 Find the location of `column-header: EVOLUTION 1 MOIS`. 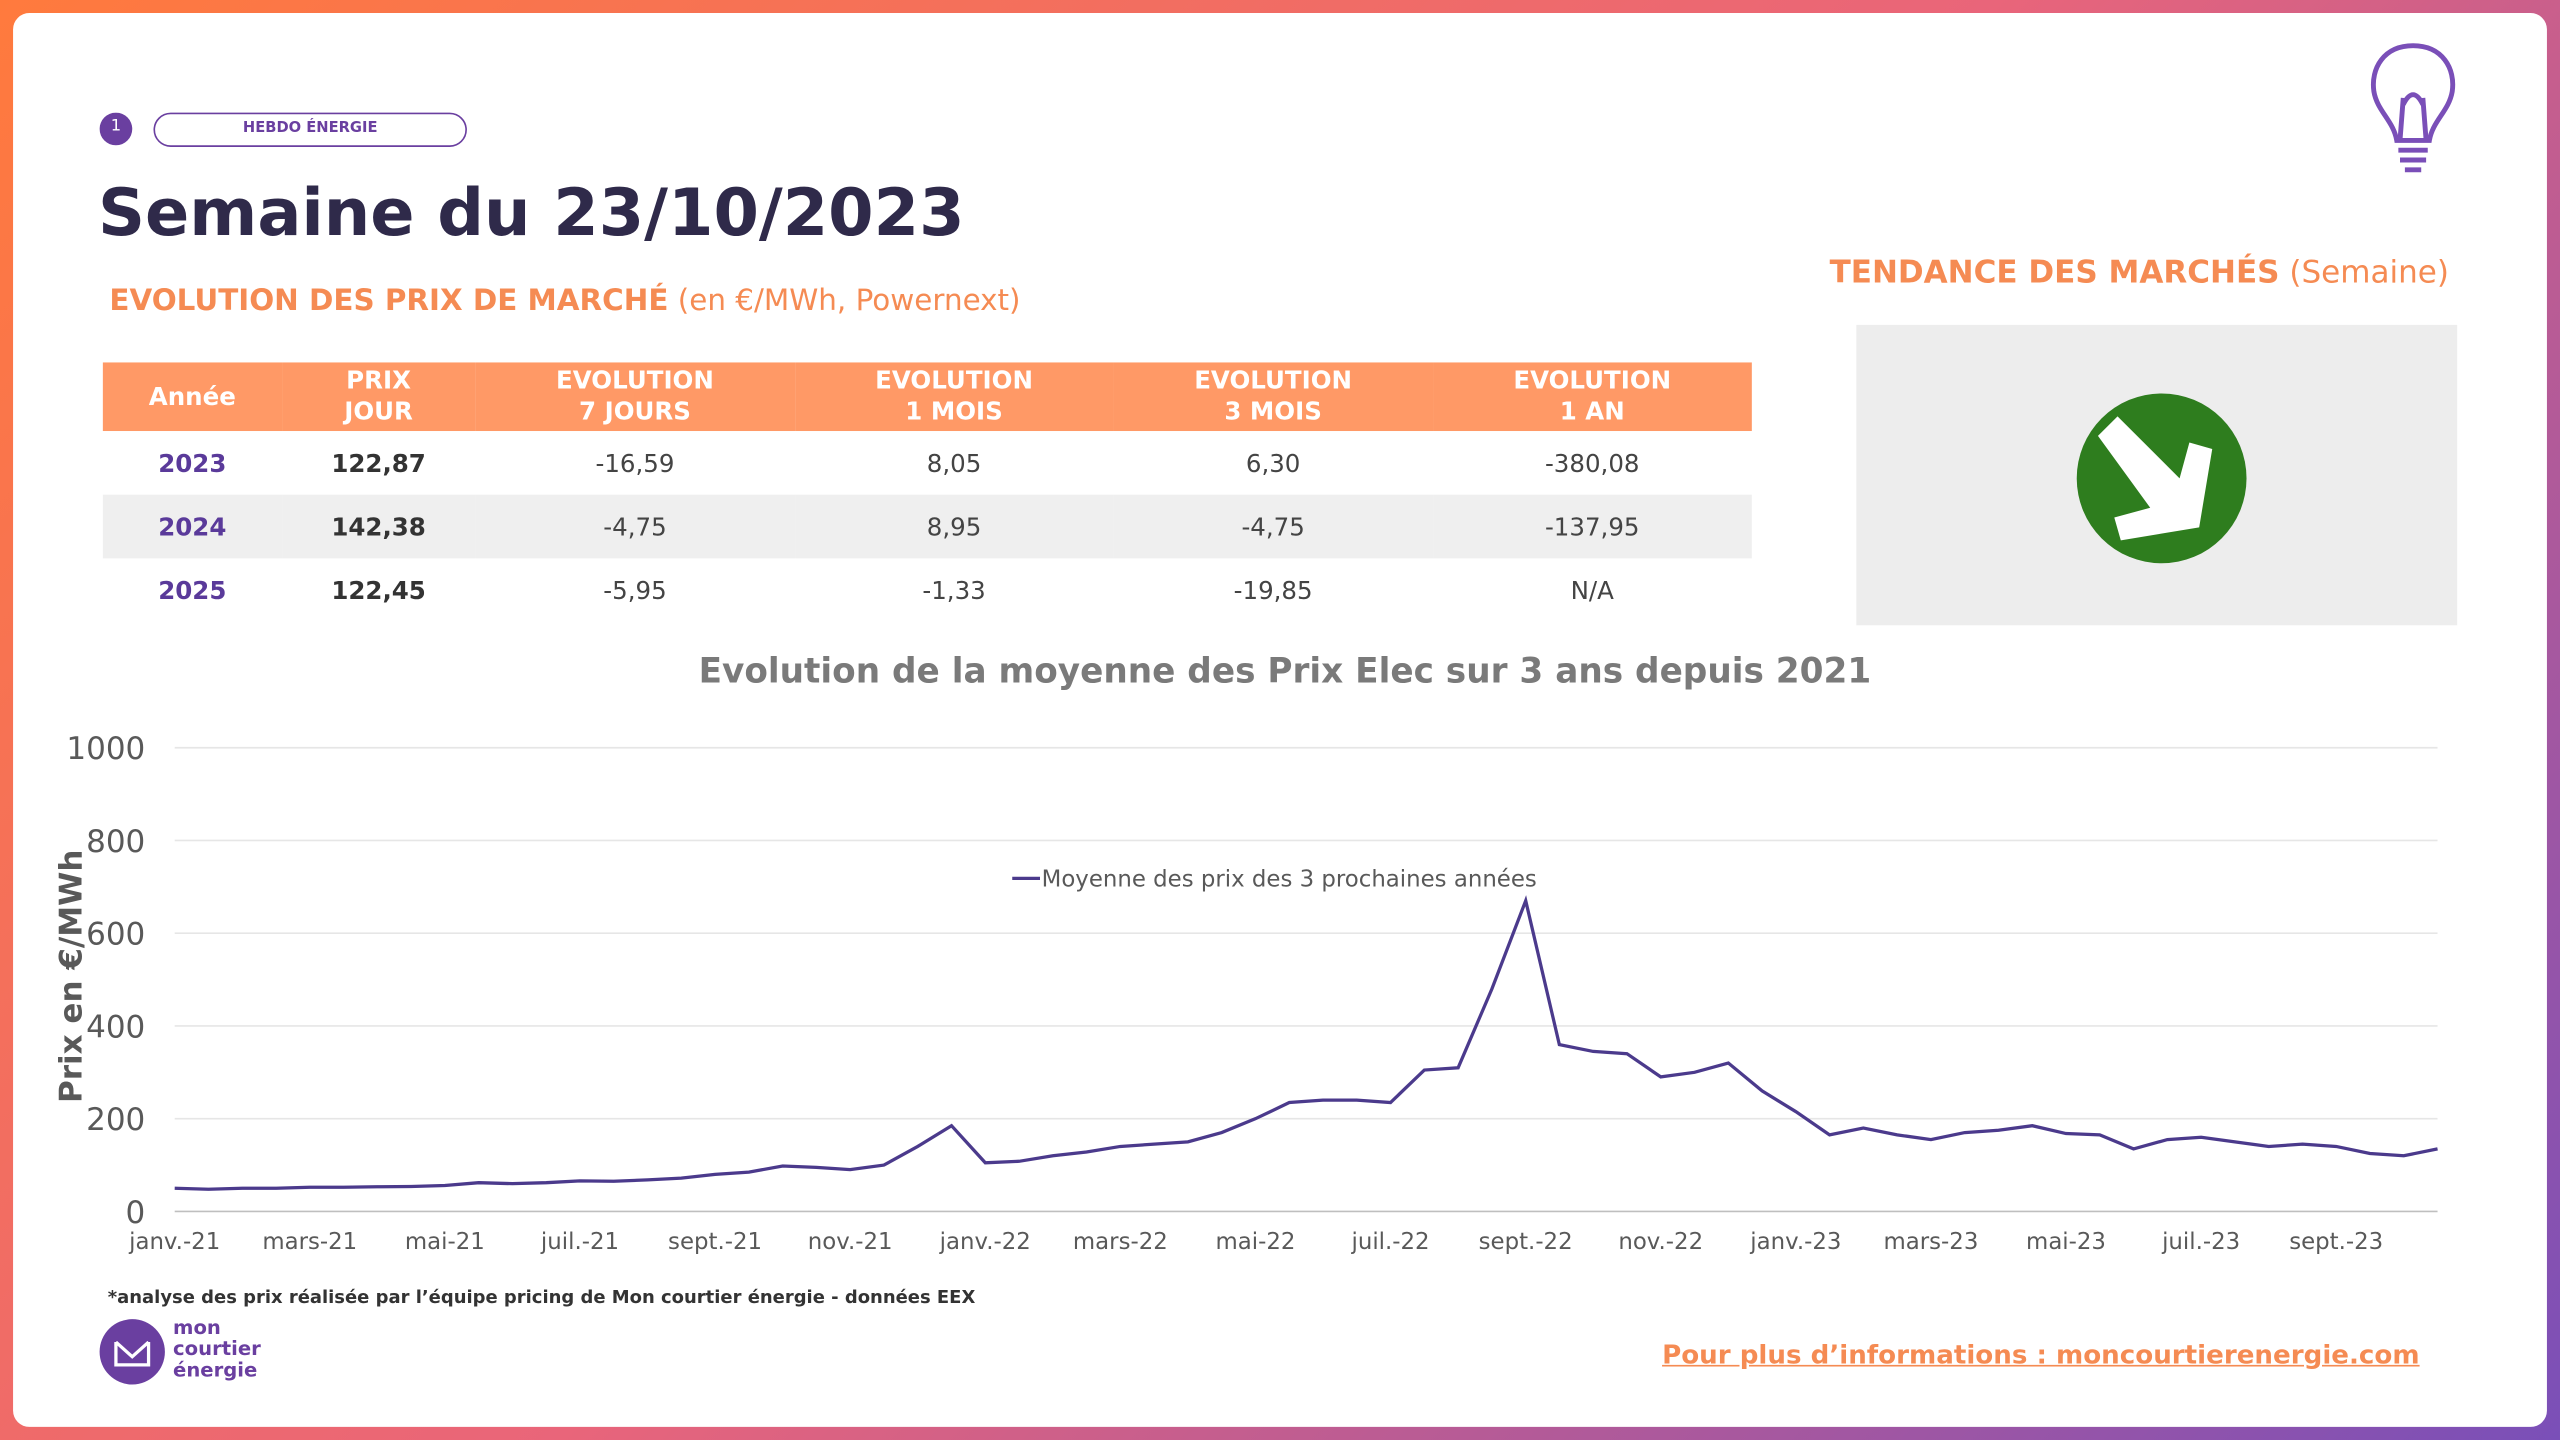

column-header: EVOLUTION 1 MOIS is located at coordinates (954, 397).